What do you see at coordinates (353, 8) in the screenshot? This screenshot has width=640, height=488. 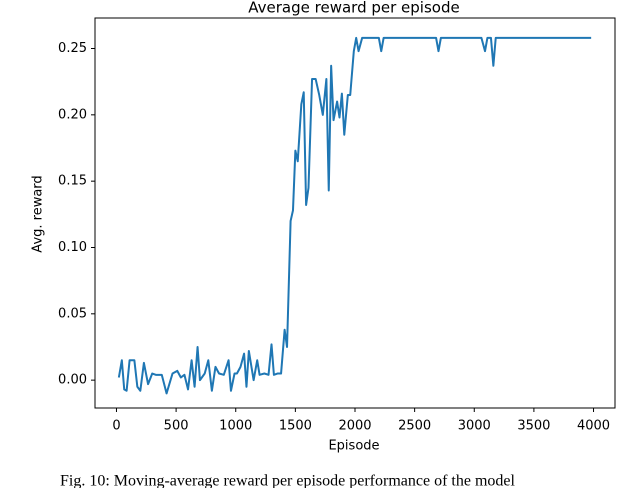 I see `chart-title: Average reward per episode` at bounding box center [353, 8].